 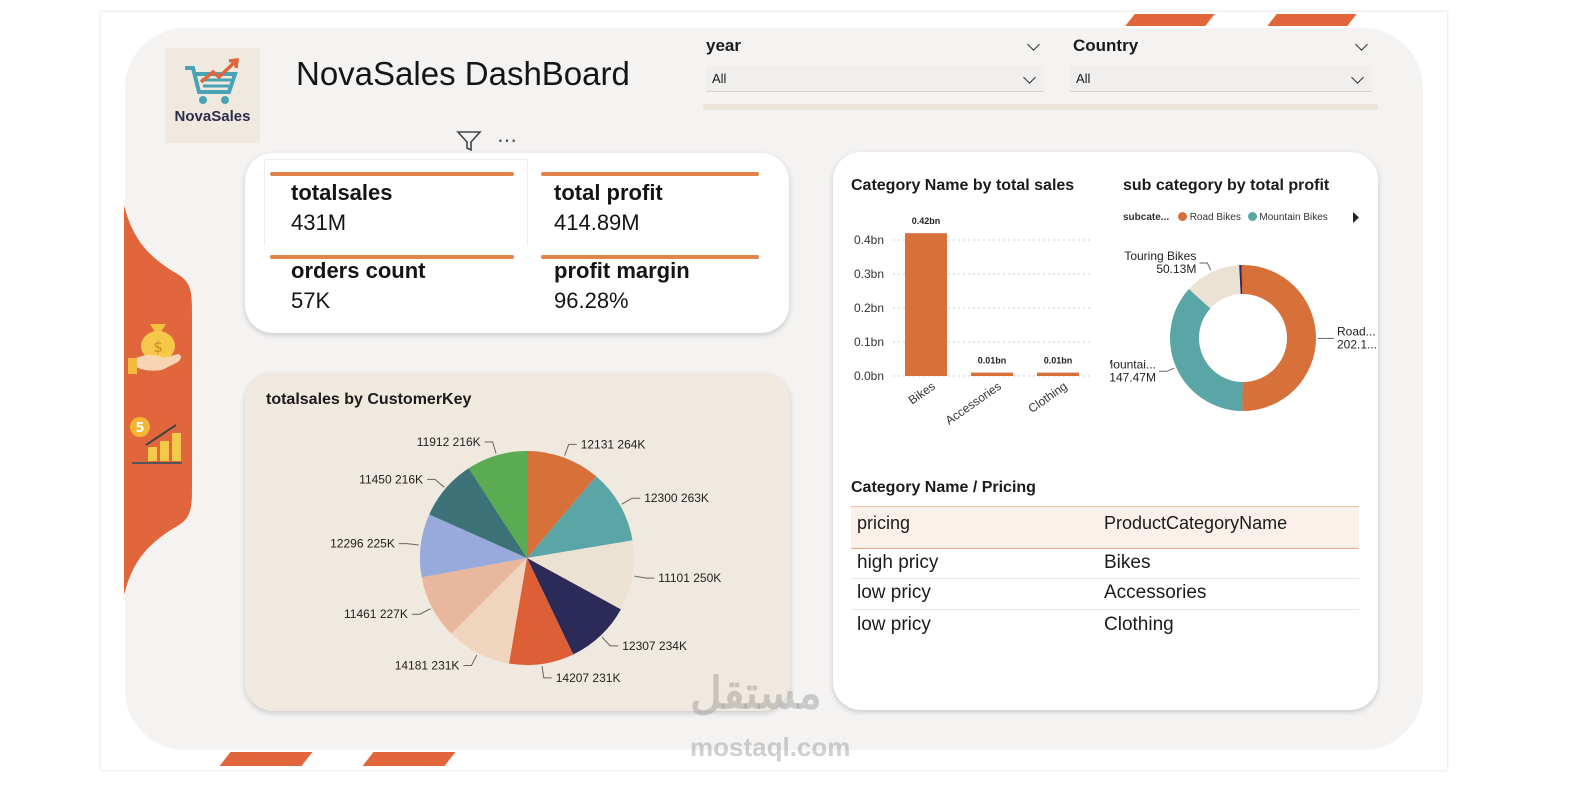 I want to click on novasales-logo: NovaSales, so click(x=212, y=95).